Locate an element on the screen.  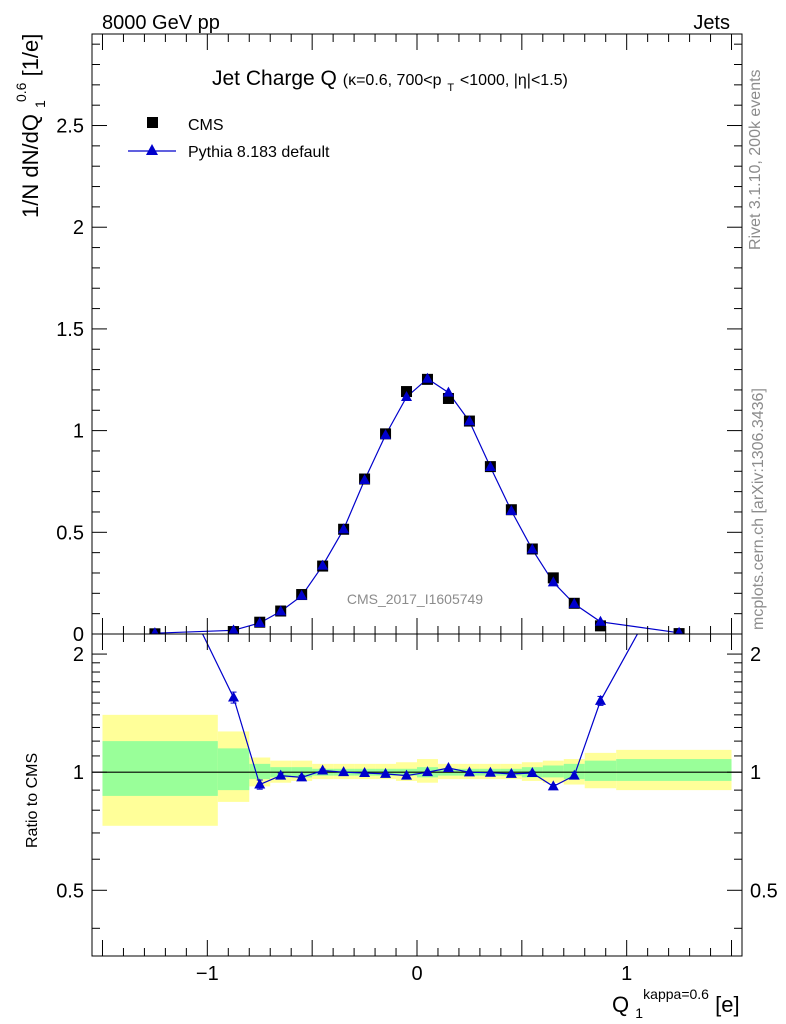
main-ylabel-sup: 0.6 is located at coordinates (21, 92).